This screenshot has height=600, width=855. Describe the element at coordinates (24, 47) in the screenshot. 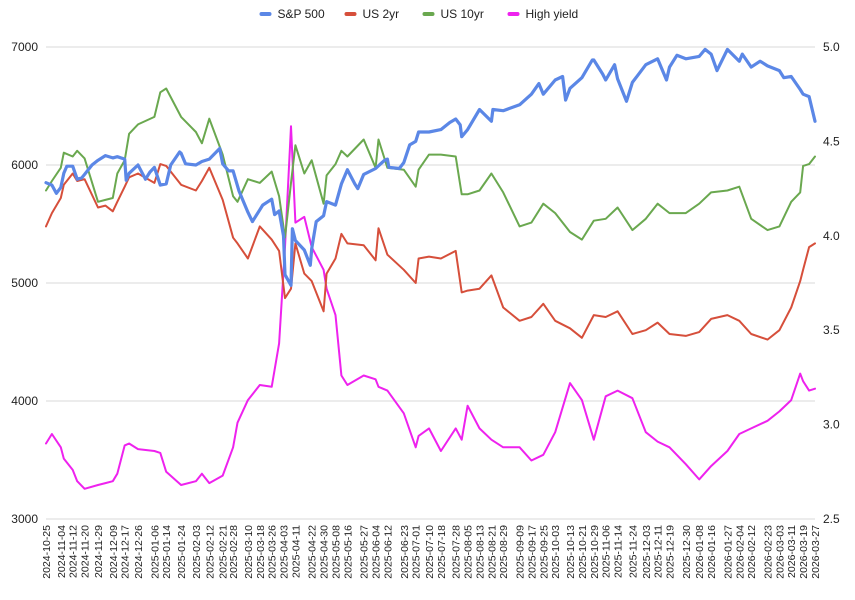

I see `left-tick-label: 7000` at that location.